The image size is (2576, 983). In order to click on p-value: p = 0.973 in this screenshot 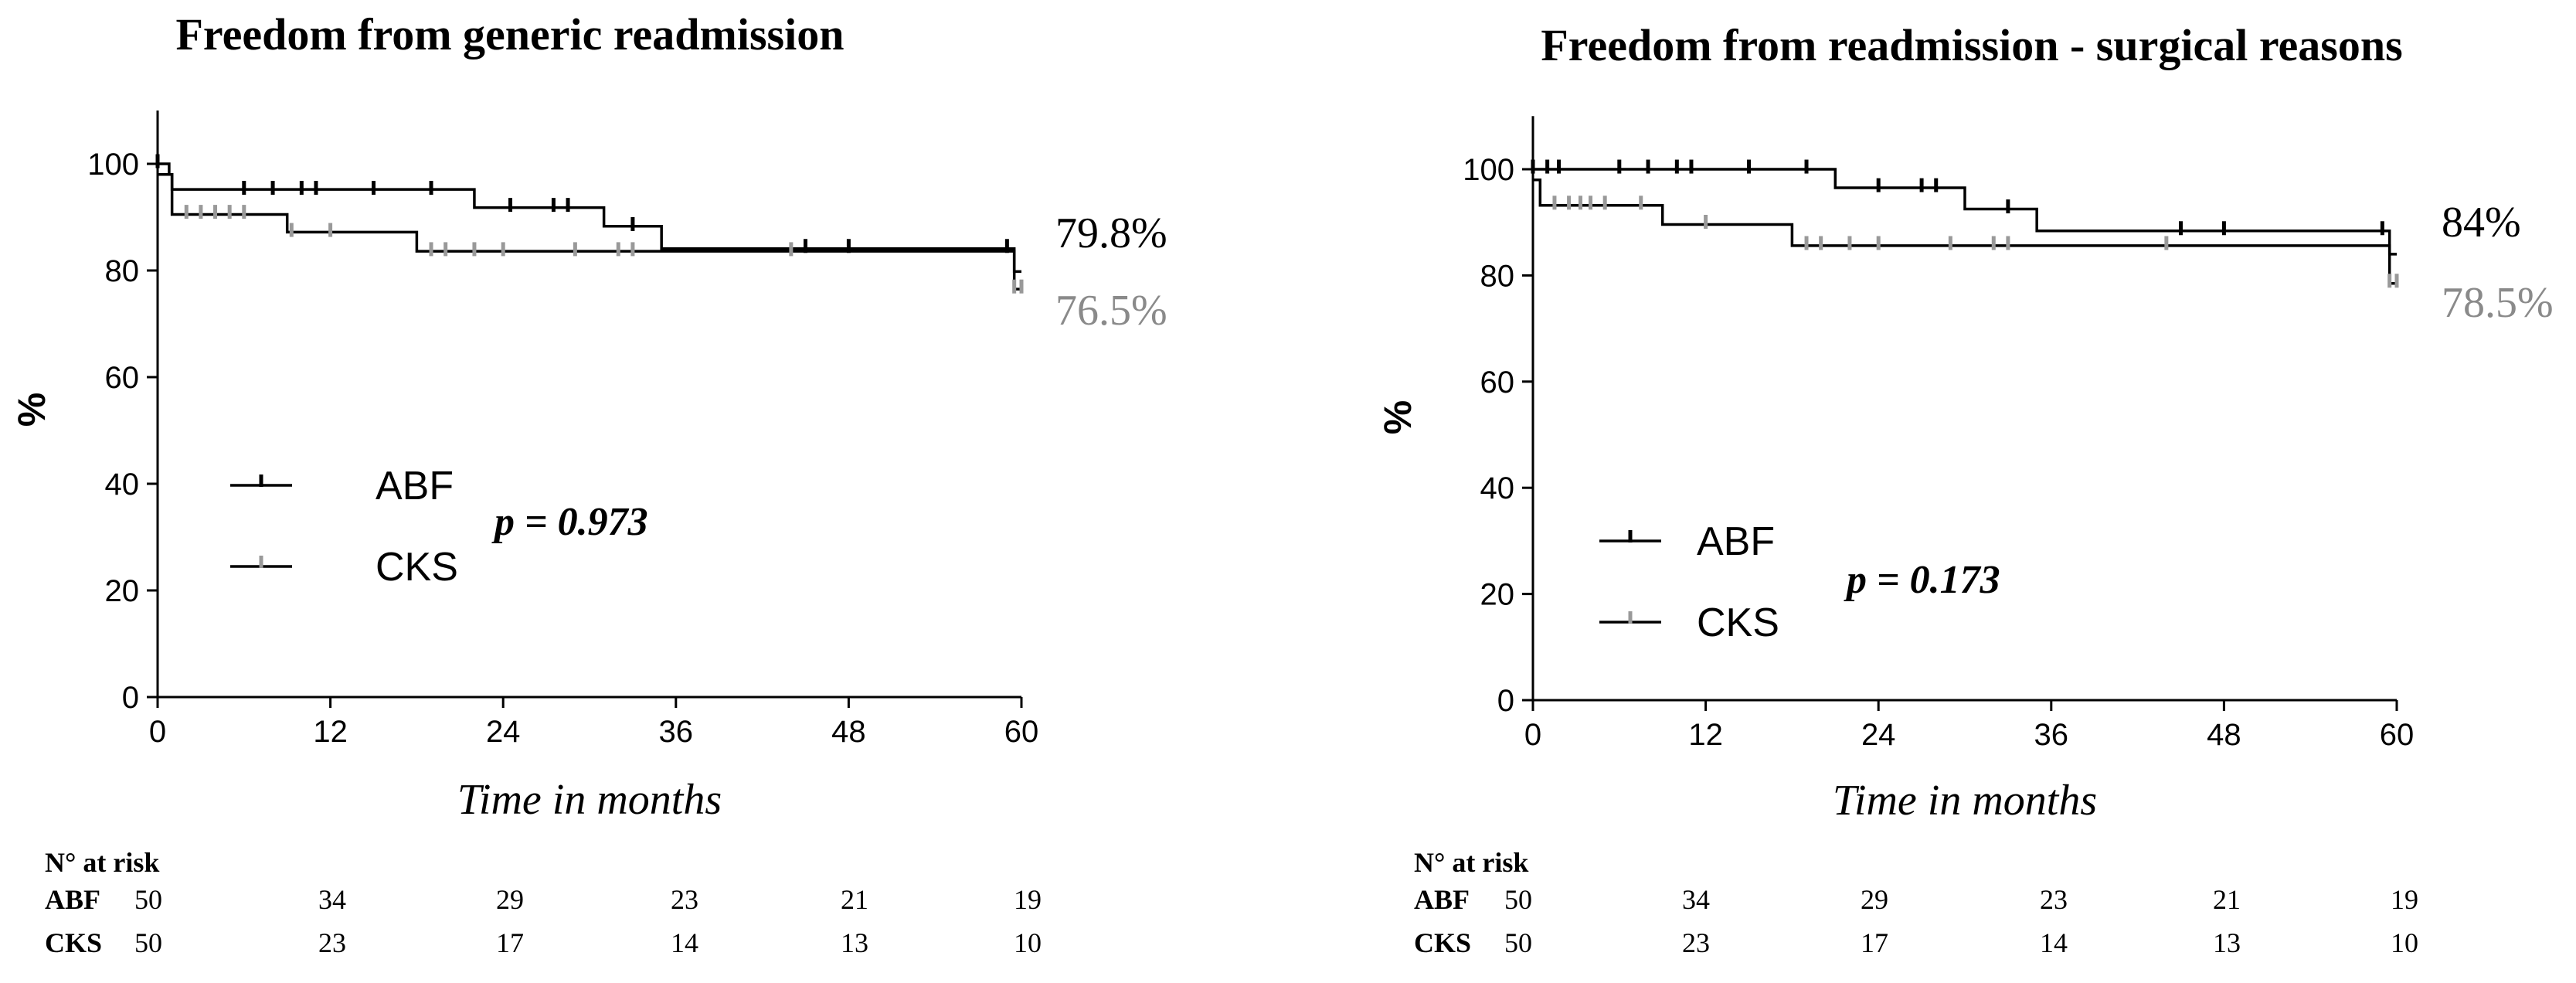, I will do `click(569, 522)`.